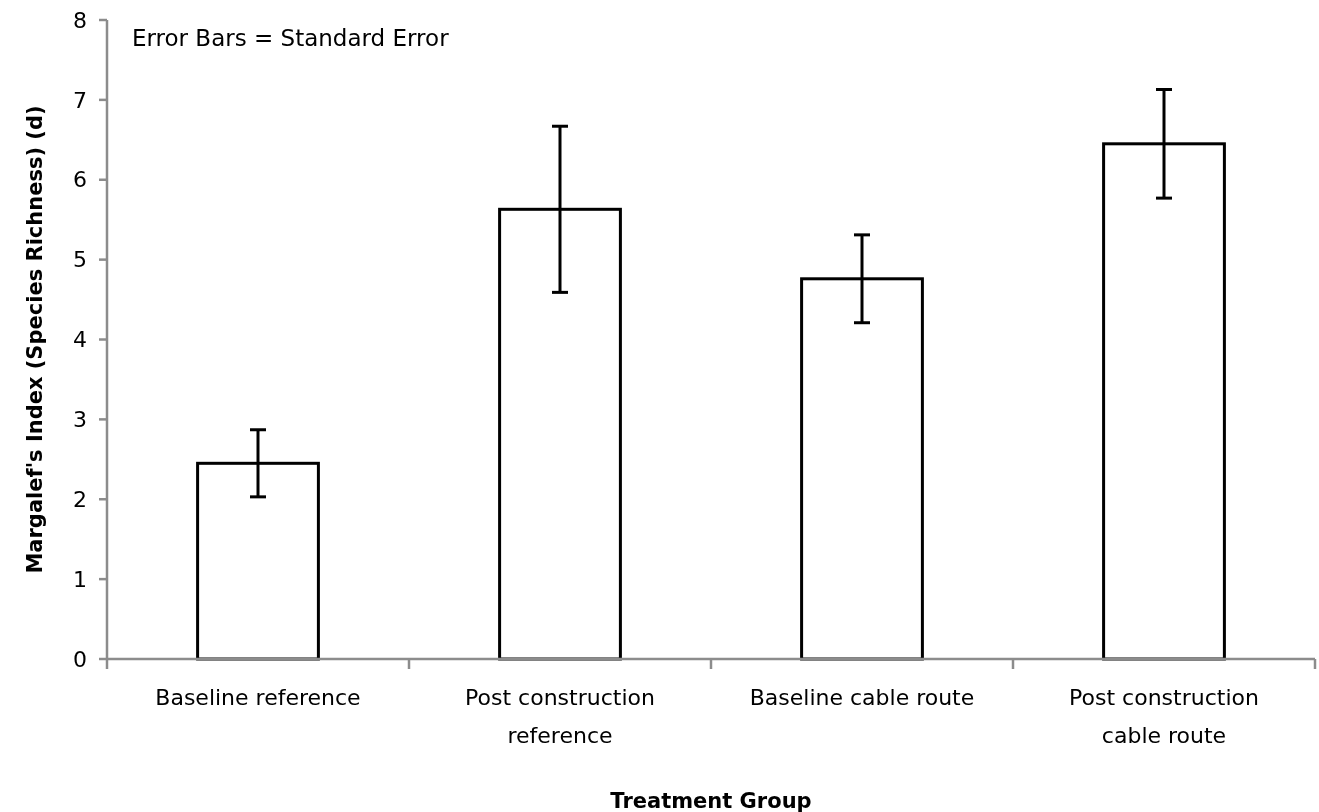 The height and width of the screenshot is (812, 1319). What do you see at coordinates (35, 339) in the screenshot?
I see `y-axis-title: Margalef's Index (Species Richness) (d)` at bounding box center [35, 339].